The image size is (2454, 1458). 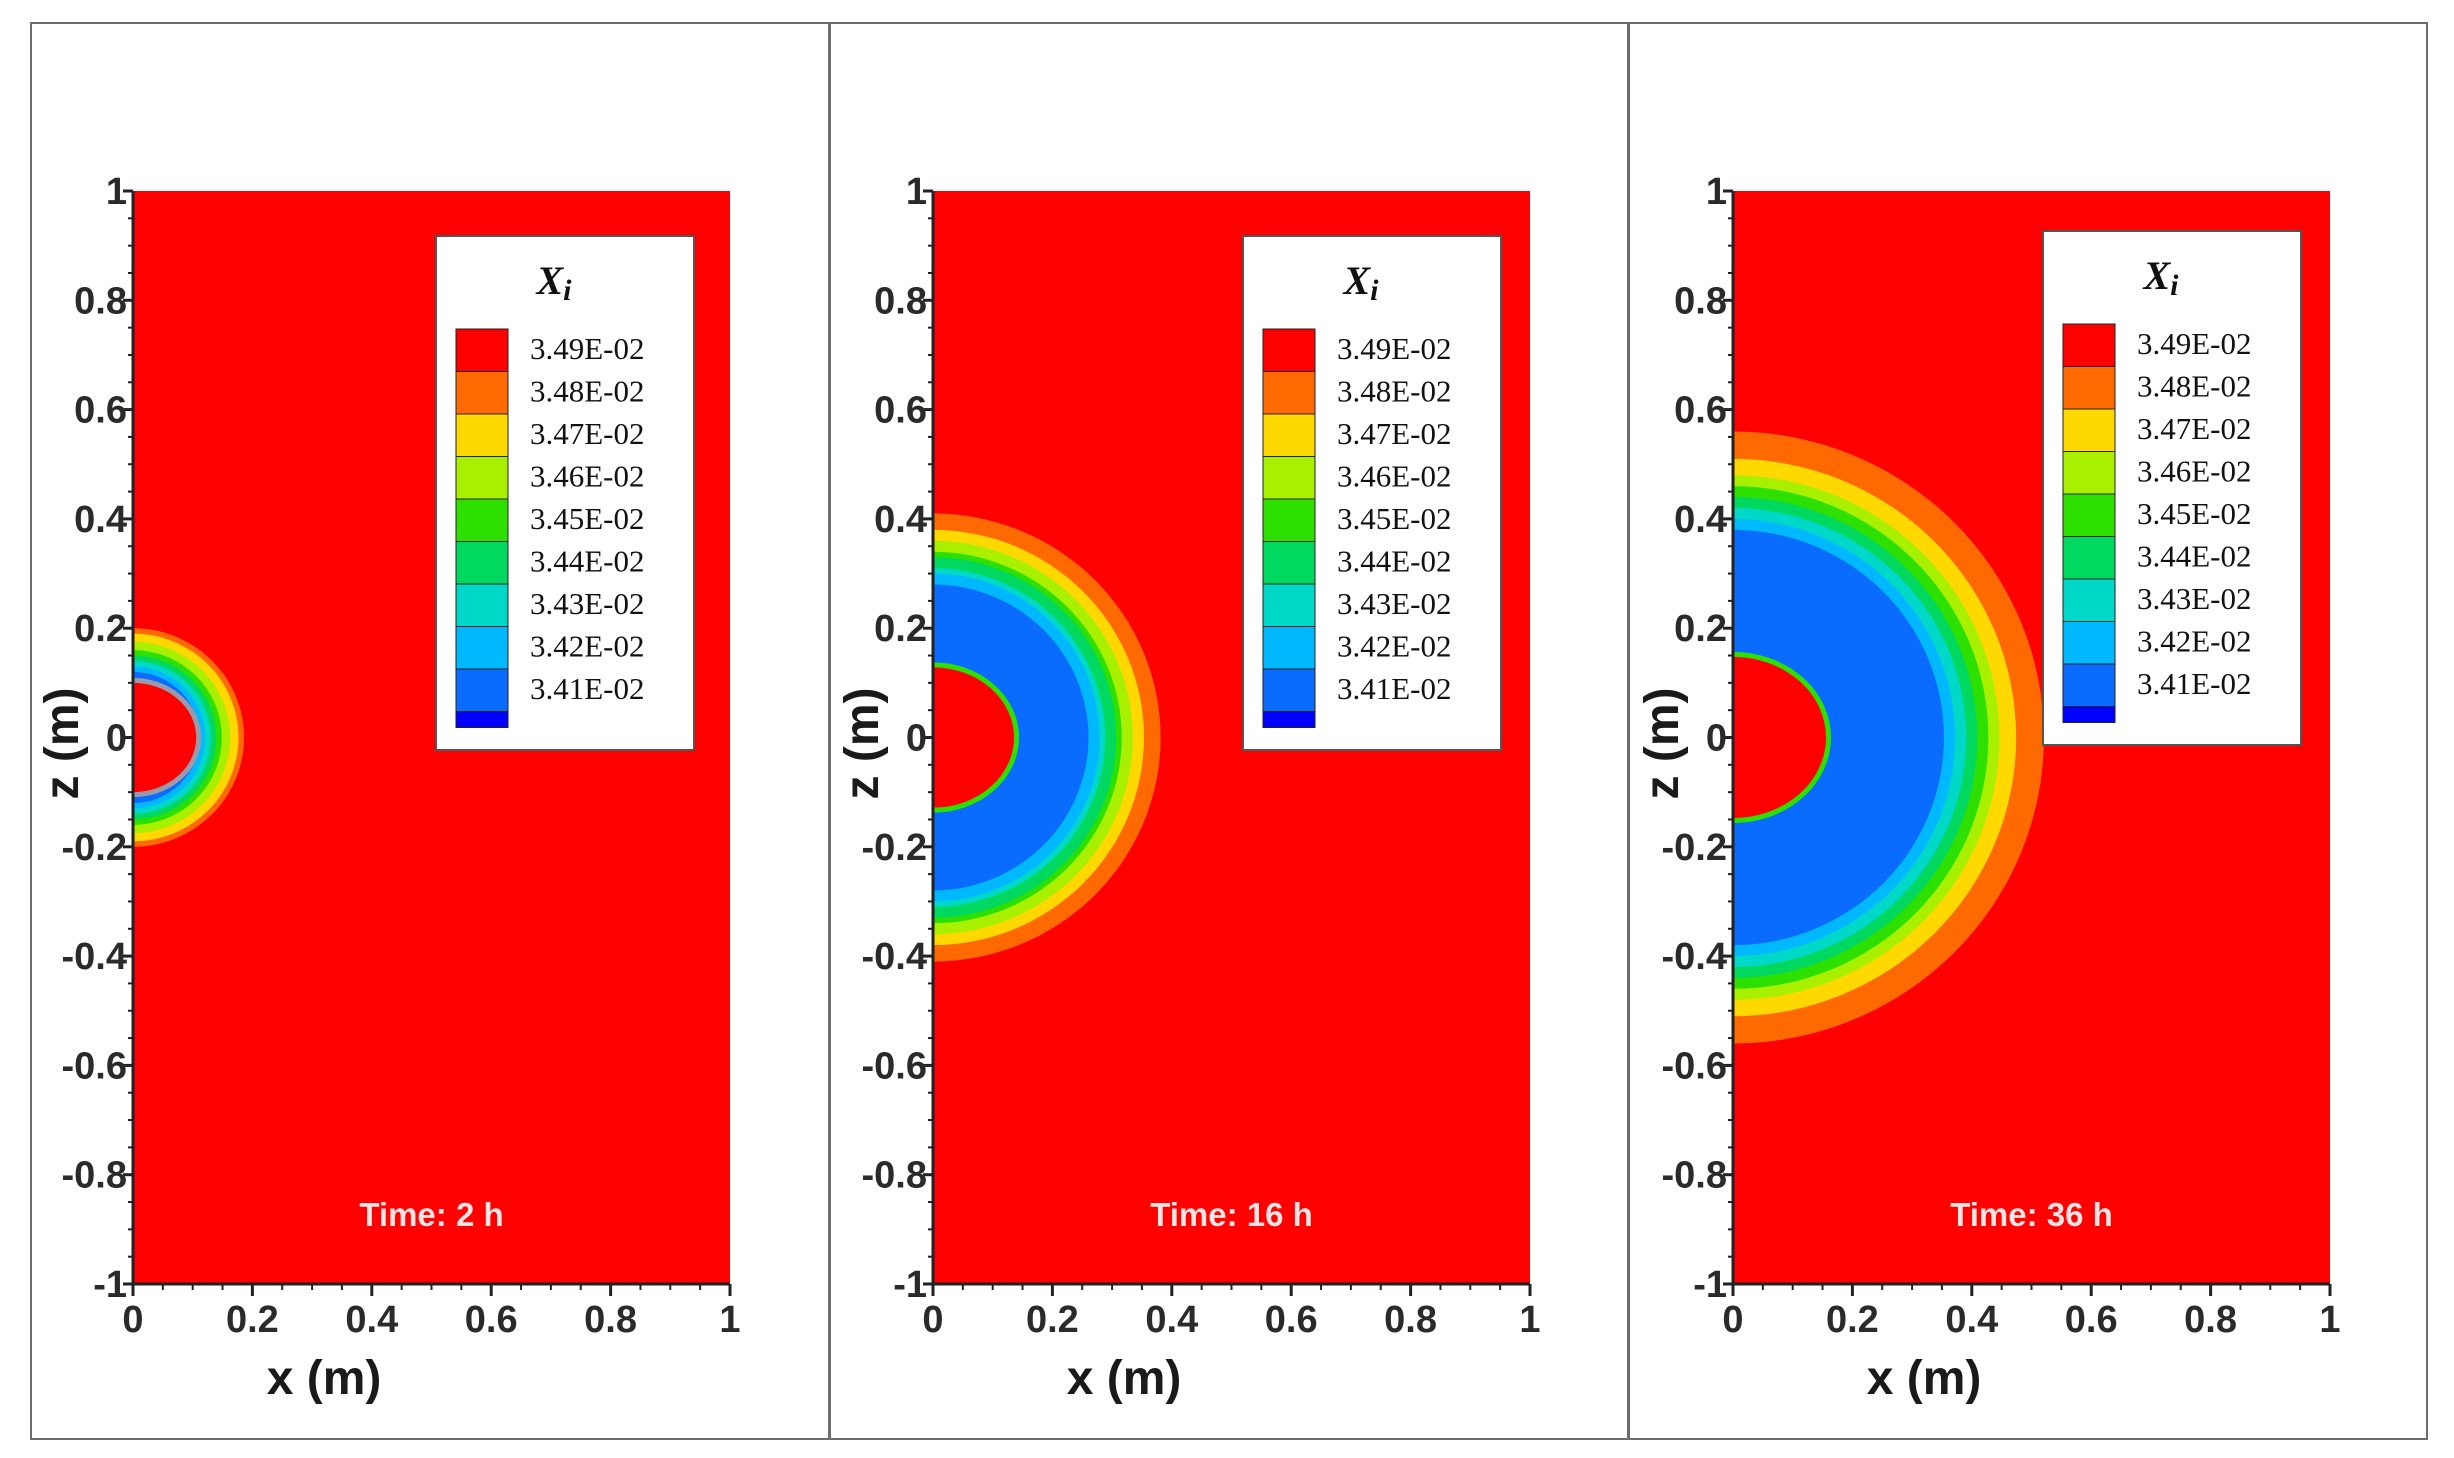 I want to click on legend-level-label: 3.49E-02, so click(x=1394, y=348).